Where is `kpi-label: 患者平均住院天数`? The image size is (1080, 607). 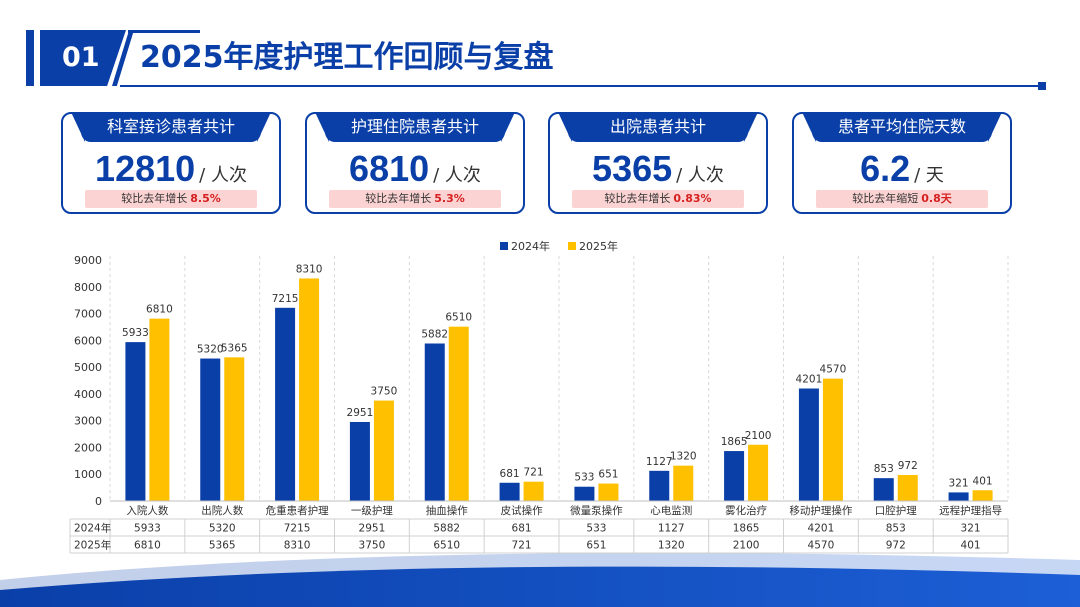 kpi-label: 患者平均住院天数 is located at coordinates (902, 127).